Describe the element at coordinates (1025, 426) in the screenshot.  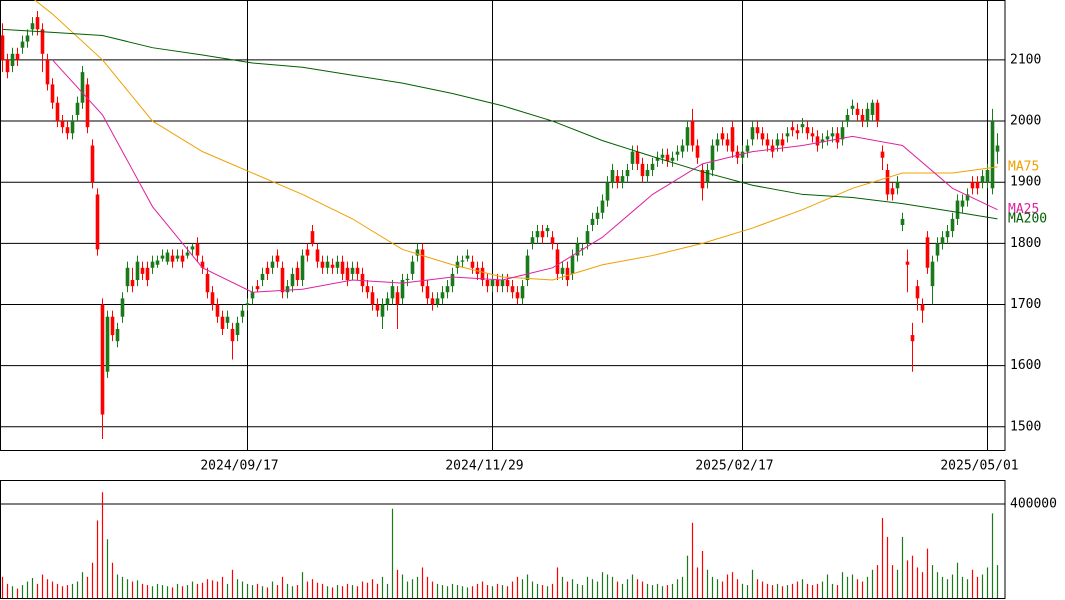
I see `y-tick-label: 1500` at that location.